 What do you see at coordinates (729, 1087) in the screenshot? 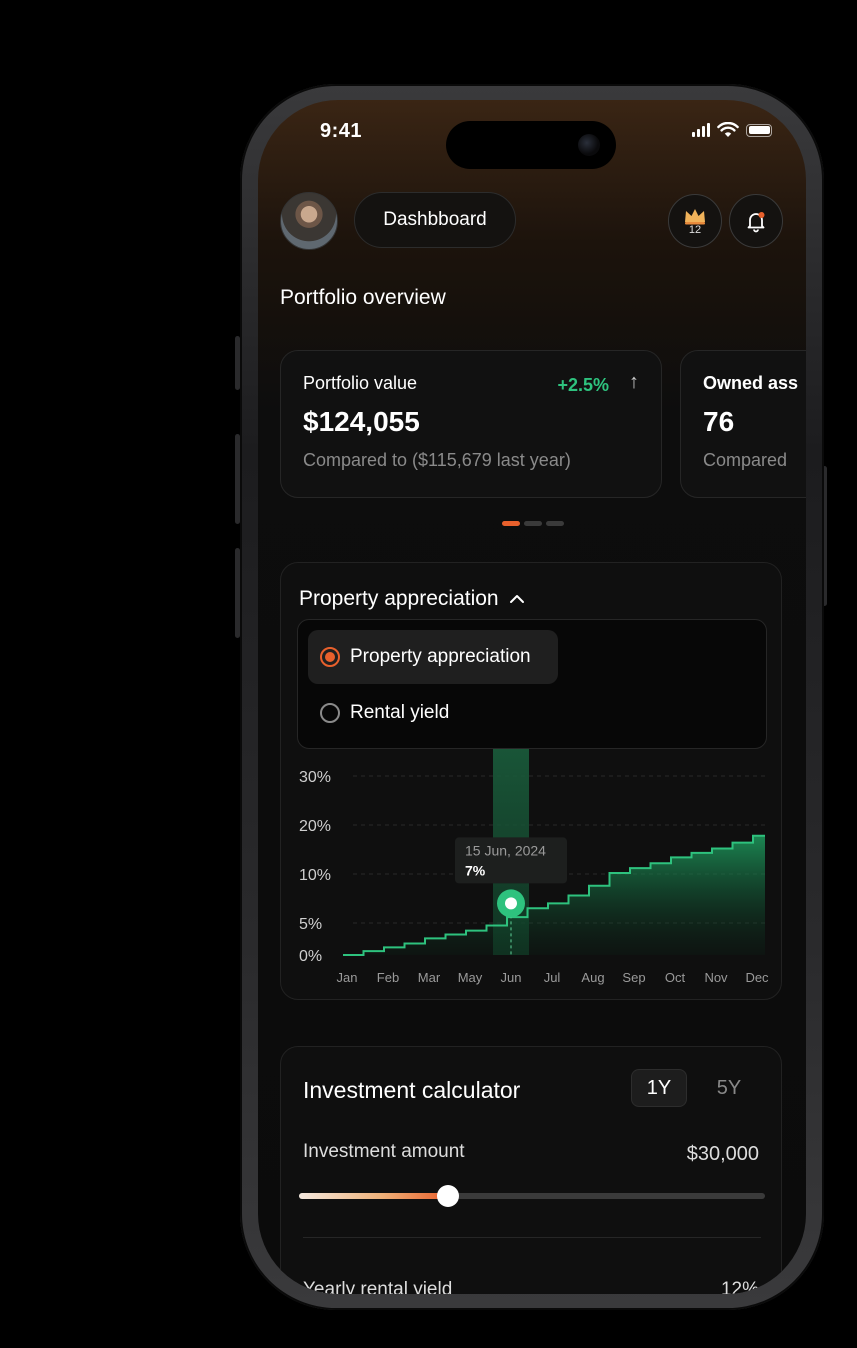
I see `period-5y-button: 5Y` at bounding box center [729, 1087].